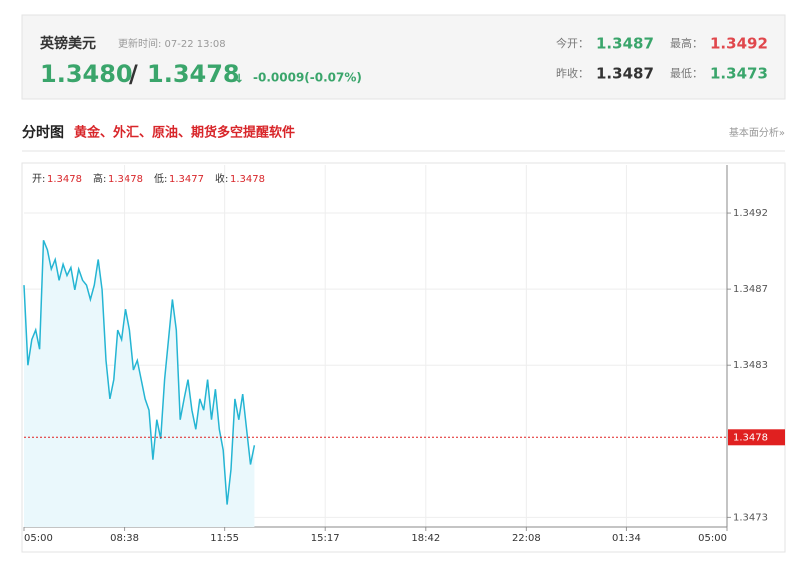 The height and width of the screenshot is (567, 800). Describe the element at coordinates (221, 178) in the screenshot. I see `summary-label: 收:` at that location.